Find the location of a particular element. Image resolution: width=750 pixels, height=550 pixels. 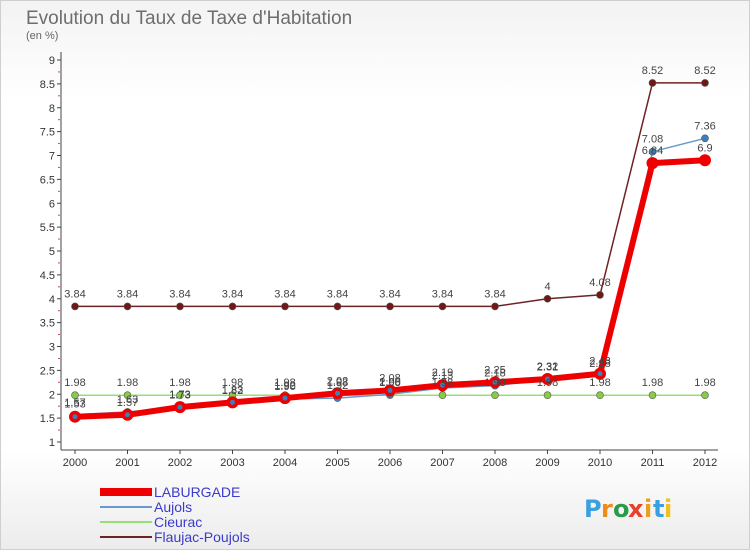

data-label: 2.43 is located at coordinates (599, 362).